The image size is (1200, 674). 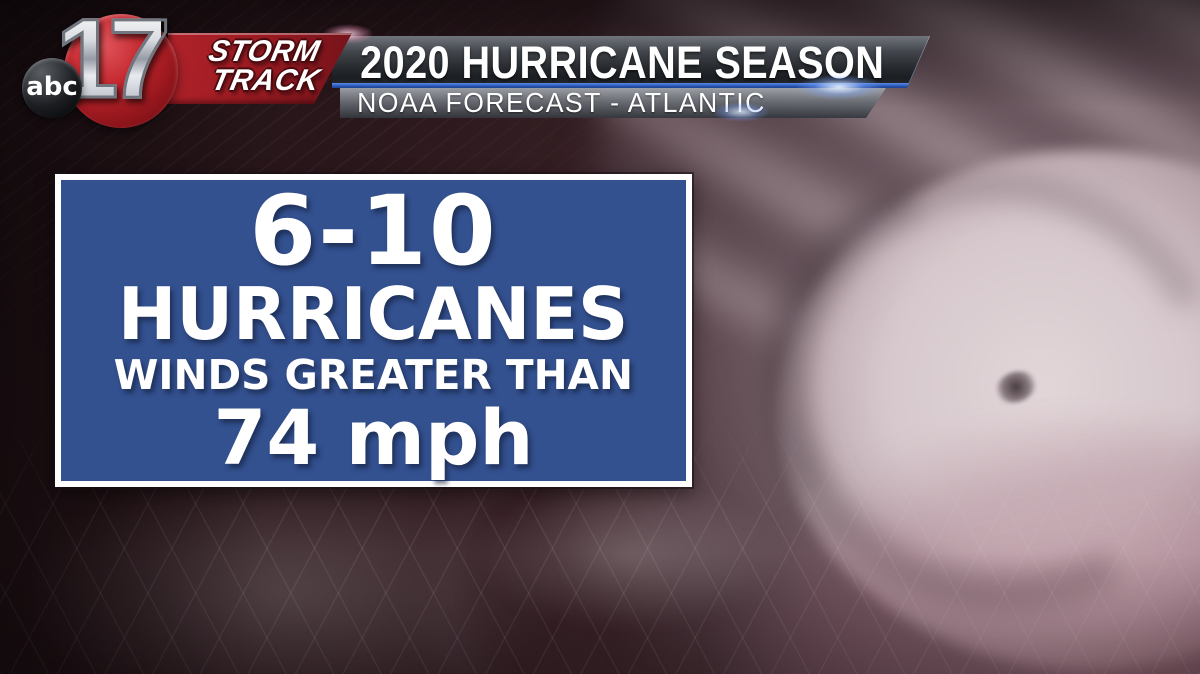 I want to click on forecast-category: HURRICANES, so click(x=373, y=313).